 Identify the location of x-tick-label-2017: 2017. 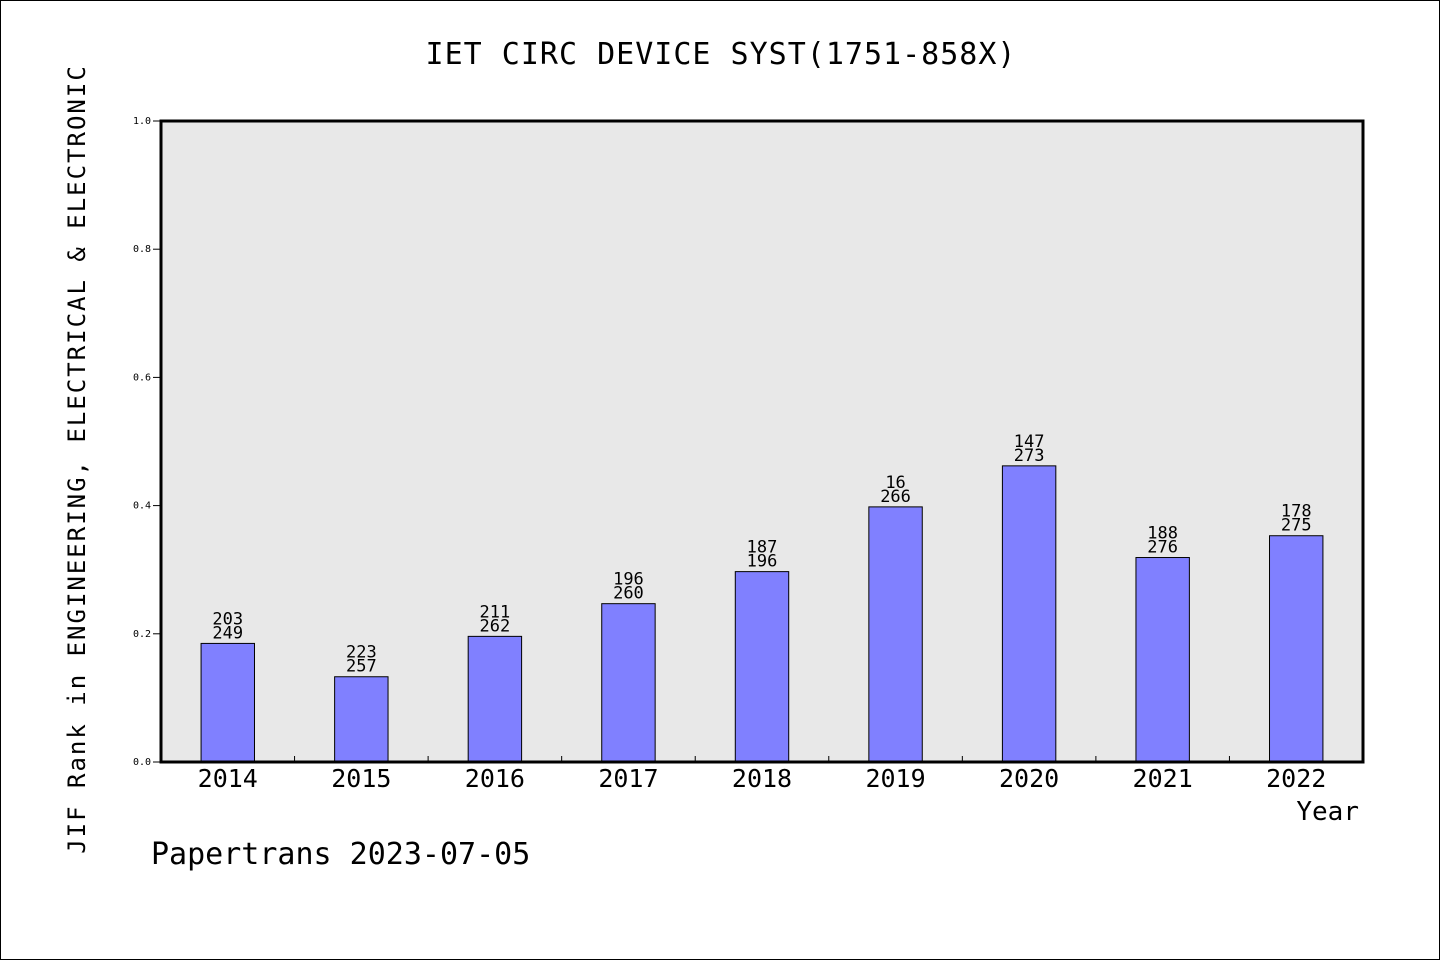
(628, 778).